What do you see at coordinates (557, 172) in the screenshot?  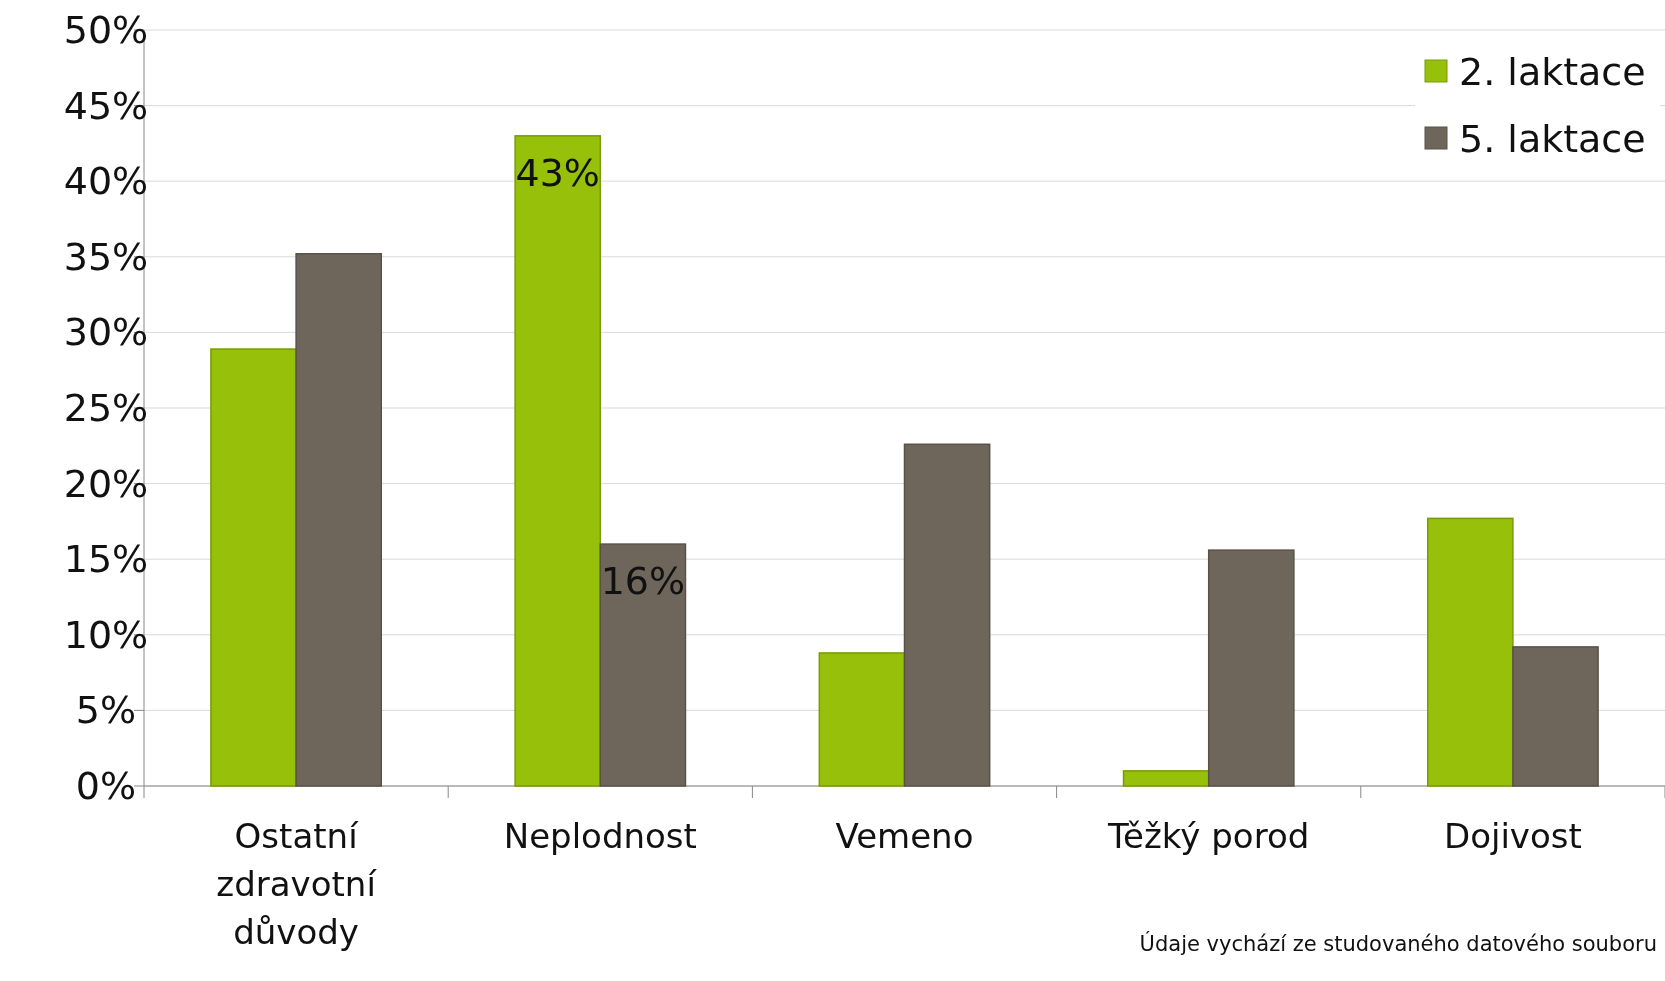 I see `data-label: 43%` at bounding box center [557, 172].